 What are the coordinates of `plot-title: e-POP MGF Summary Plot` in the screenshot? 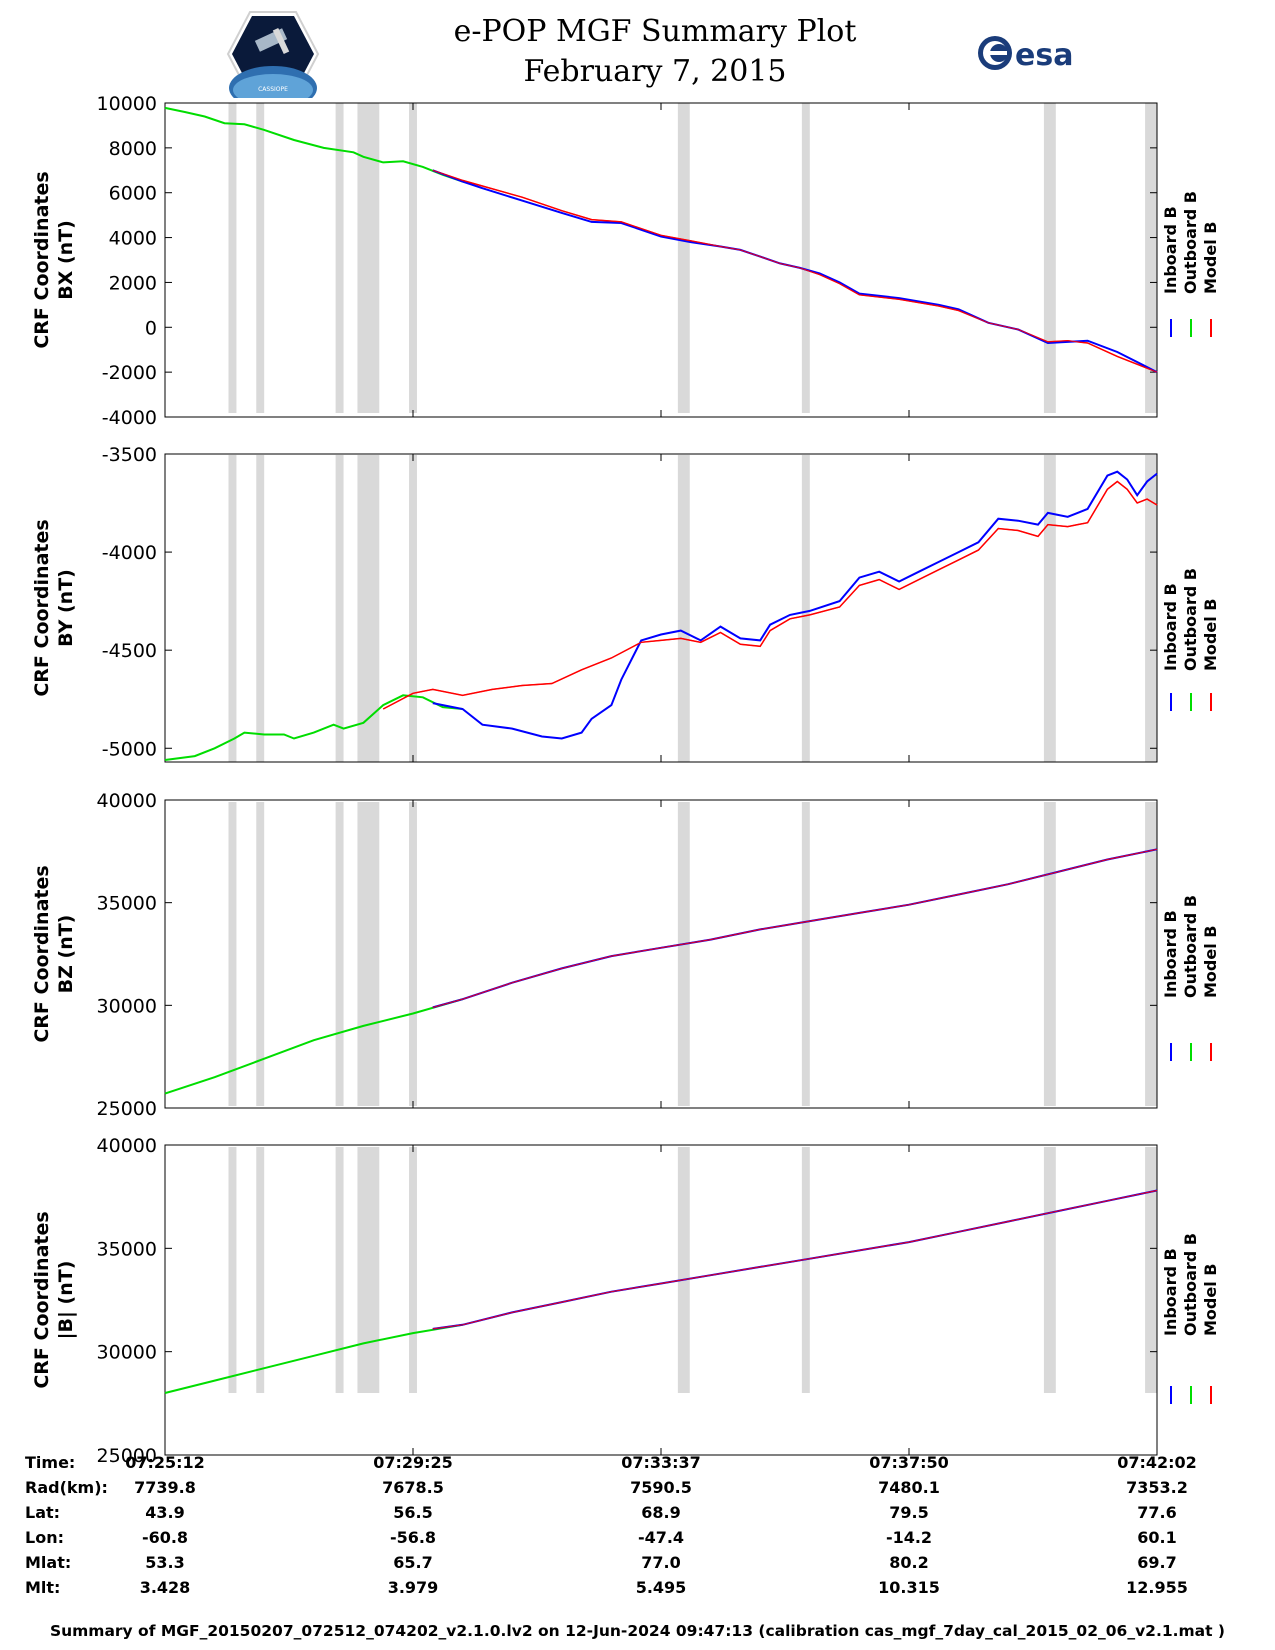 It's located at (655, 31).